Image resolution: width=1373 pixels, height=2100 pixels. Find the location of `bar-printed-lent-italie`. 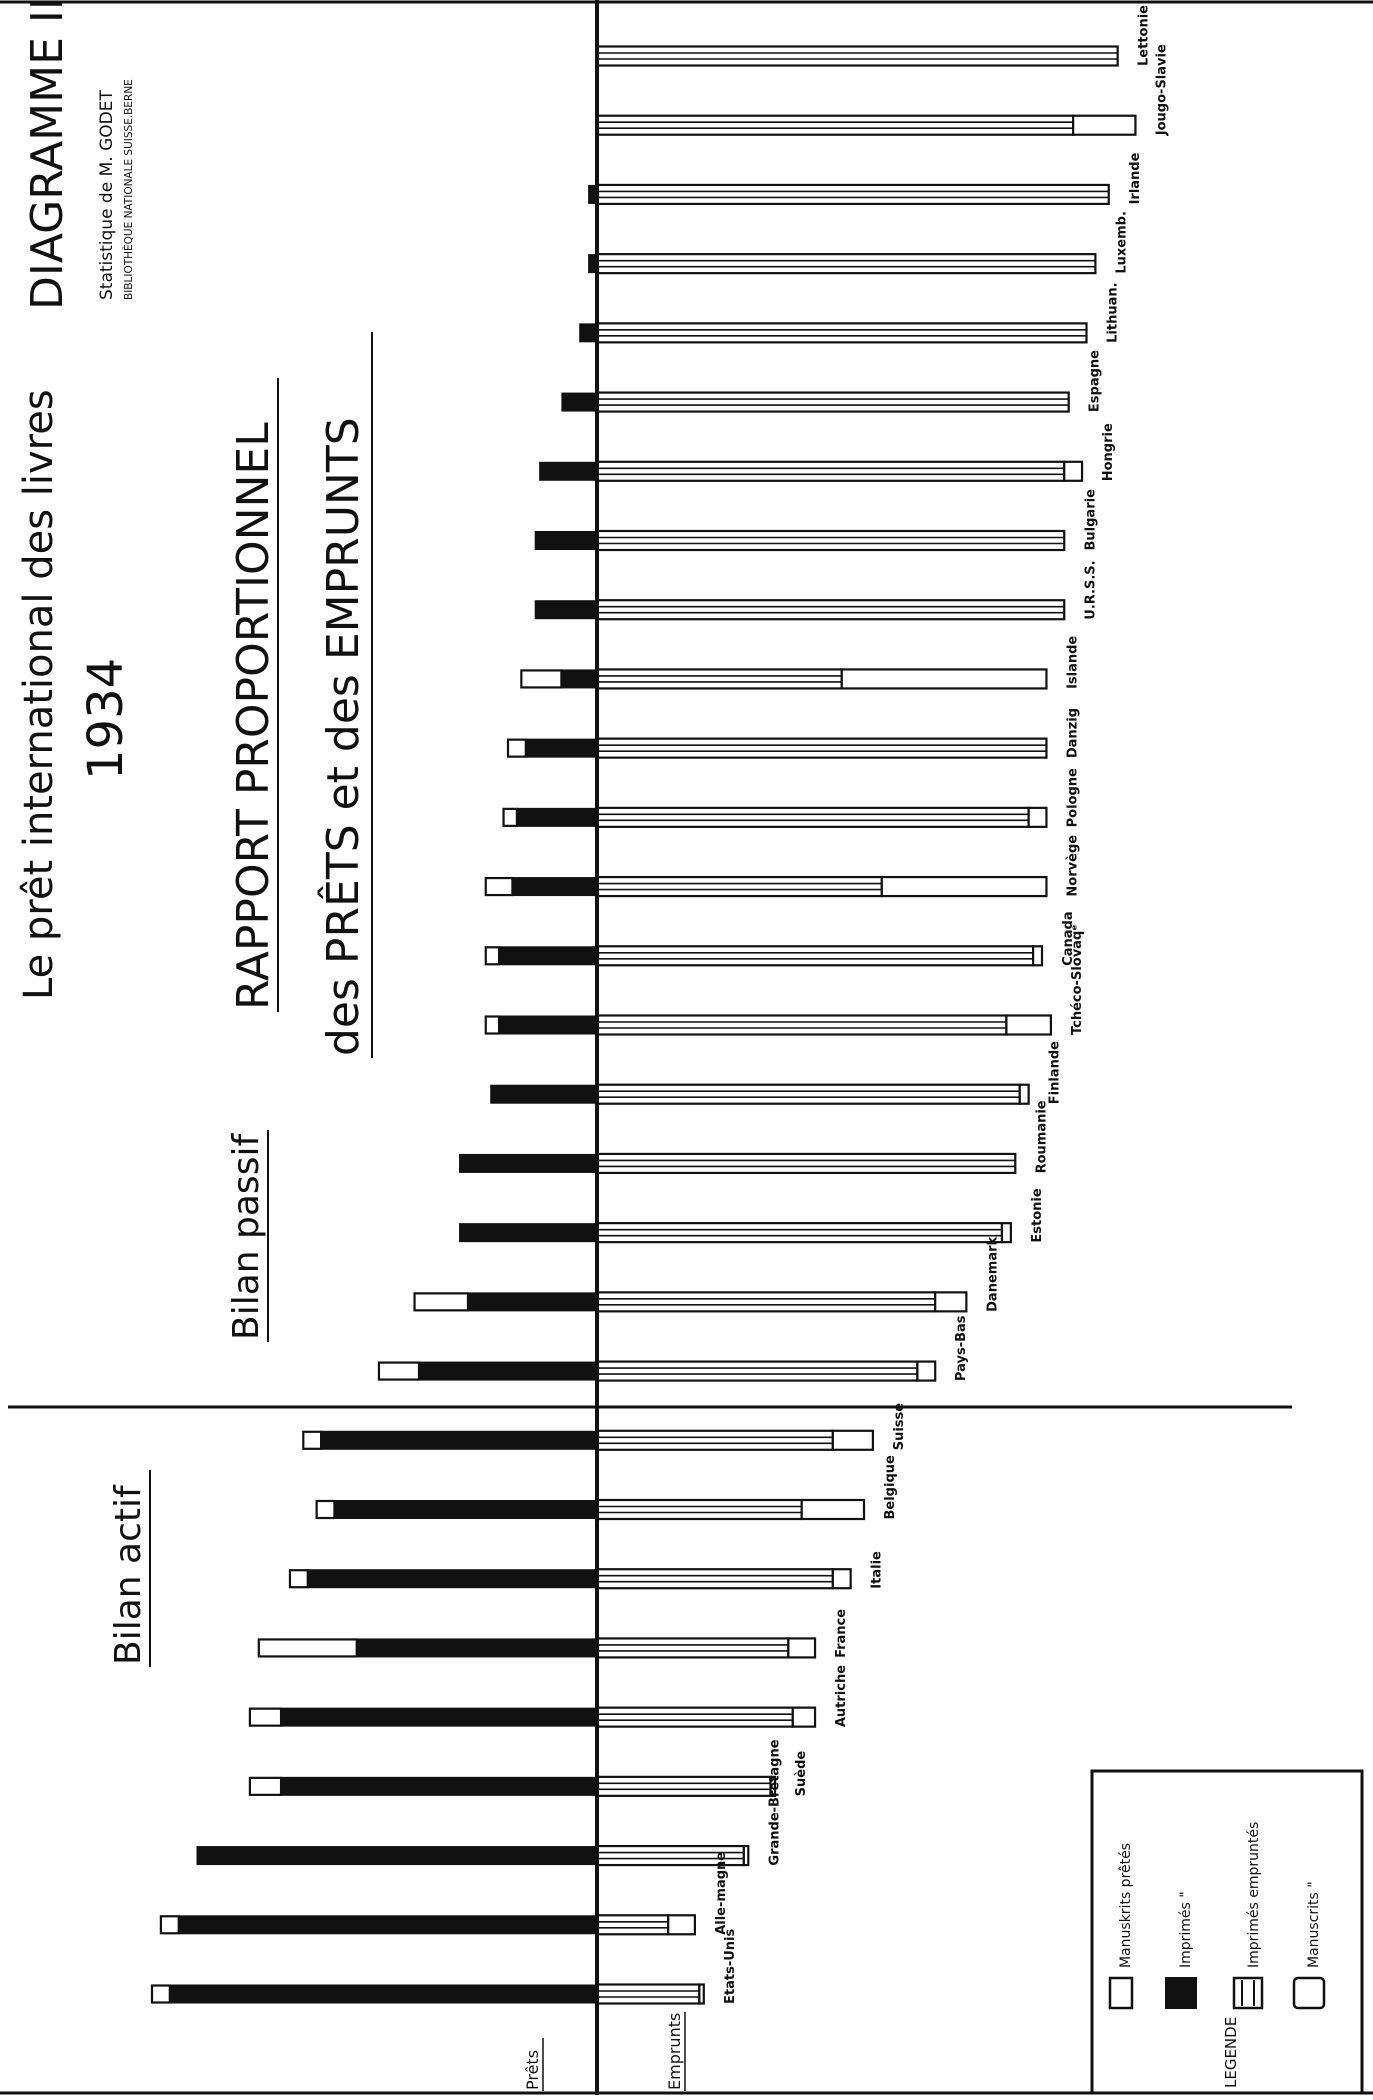

bar-printed-lent-italie is located at coordinates (452, 1579).